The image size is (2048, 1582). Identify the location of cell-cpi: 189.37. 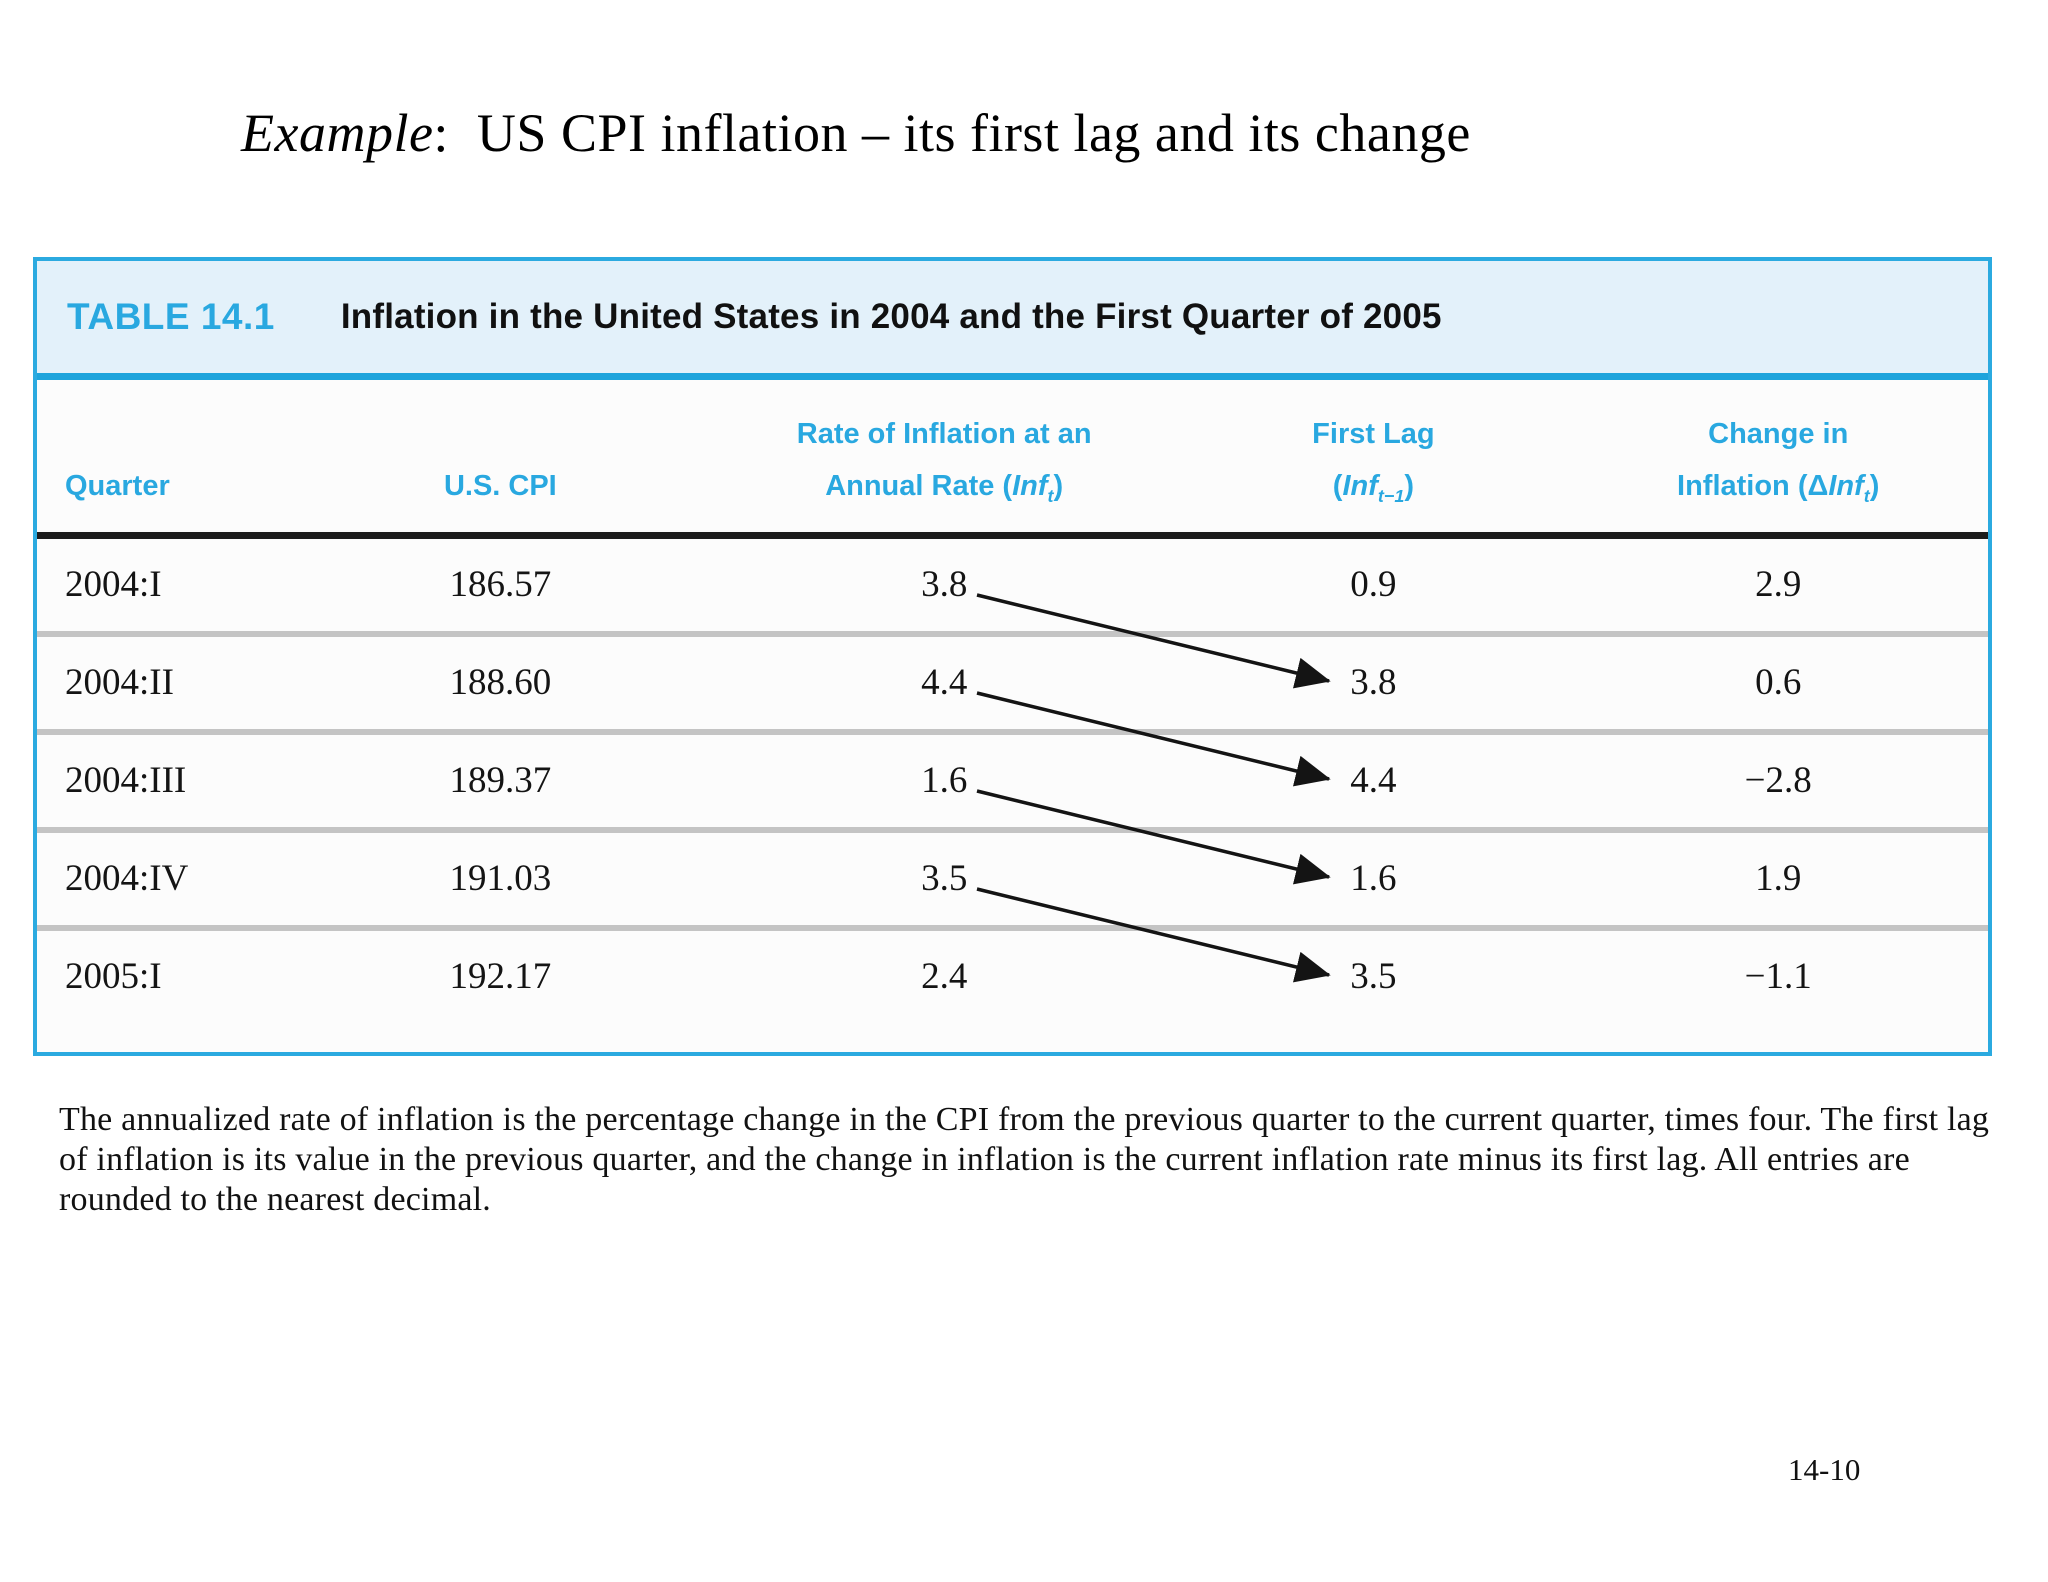
(500, 780).